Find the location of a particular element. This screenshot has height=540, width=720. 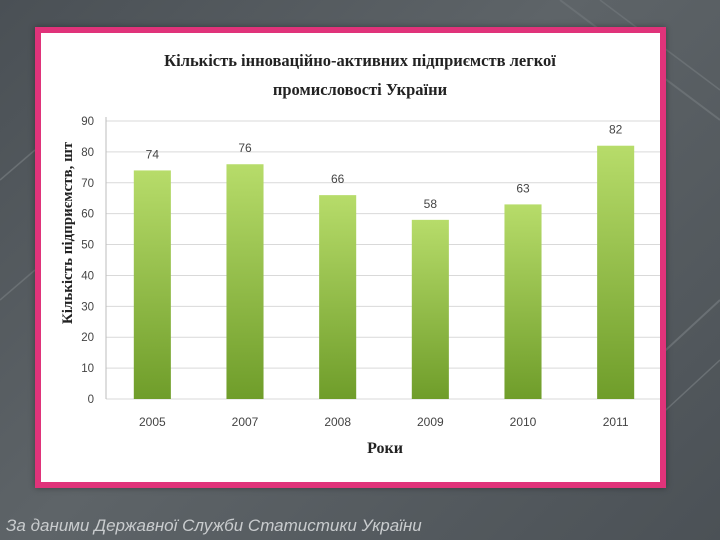

data-label-2007: 76 is located at coordinates (245, 148).